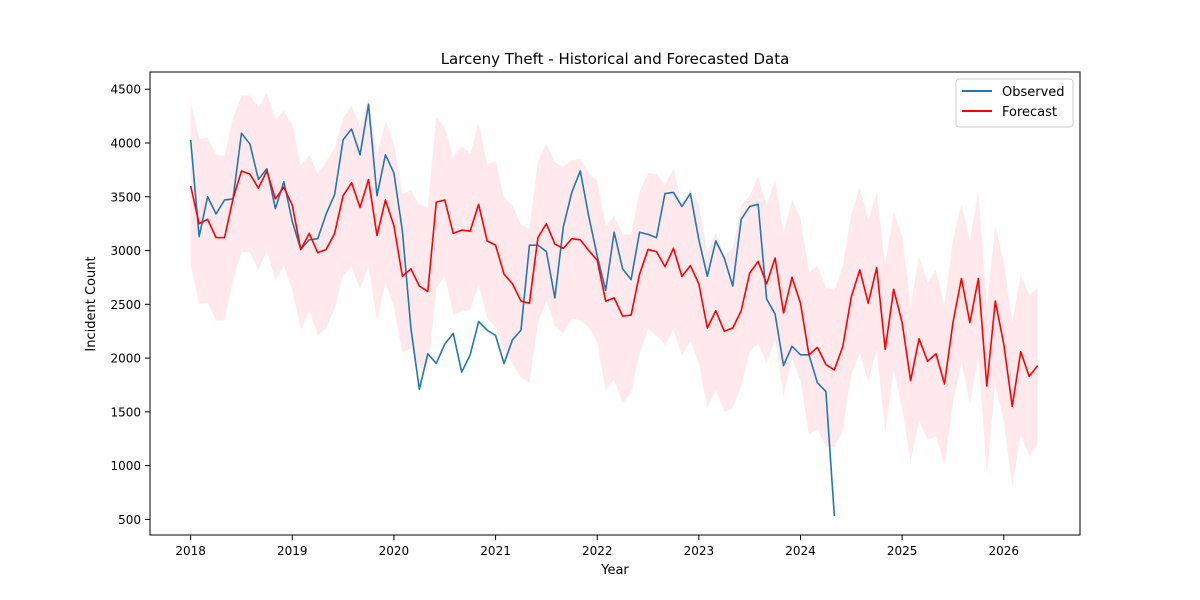  What do you see at coordinates (125, 143) in the screenshot?
I see `y-tick-label: 4000` at bounding box center [125, 143].